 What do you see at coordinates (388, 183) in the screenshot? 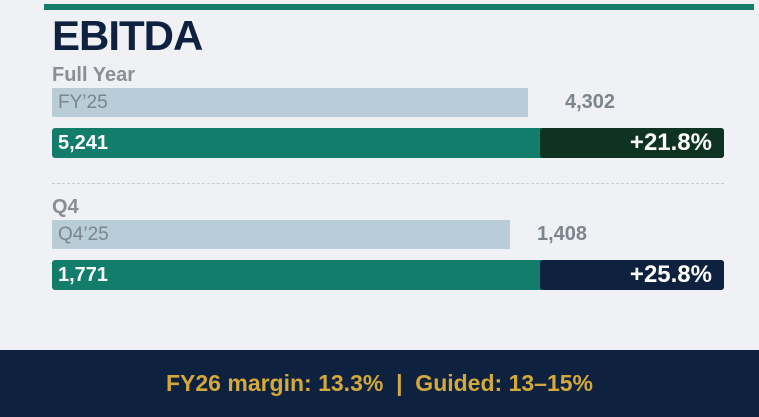
I see `divider` at bounding box center [388, 183].